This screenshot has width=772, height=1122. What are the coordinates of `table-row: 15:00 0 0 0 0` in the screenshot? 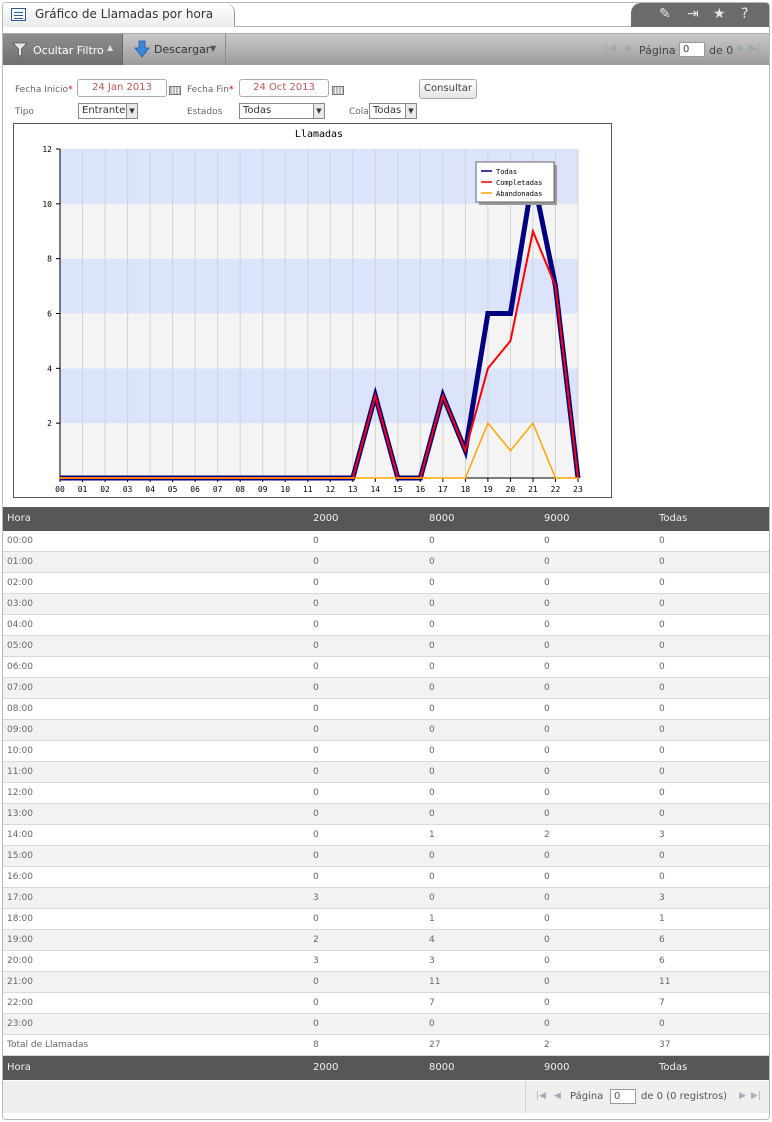 It's located at (386, 856).